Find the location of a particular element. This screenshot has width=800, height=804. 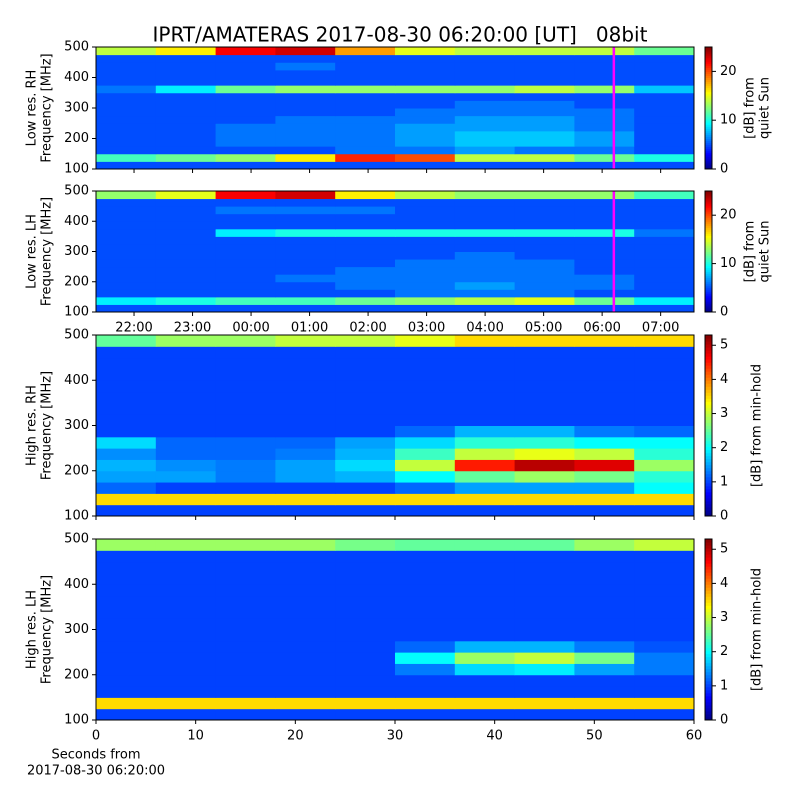

x-tick-label: 20 is located at coordinates (295, 736).